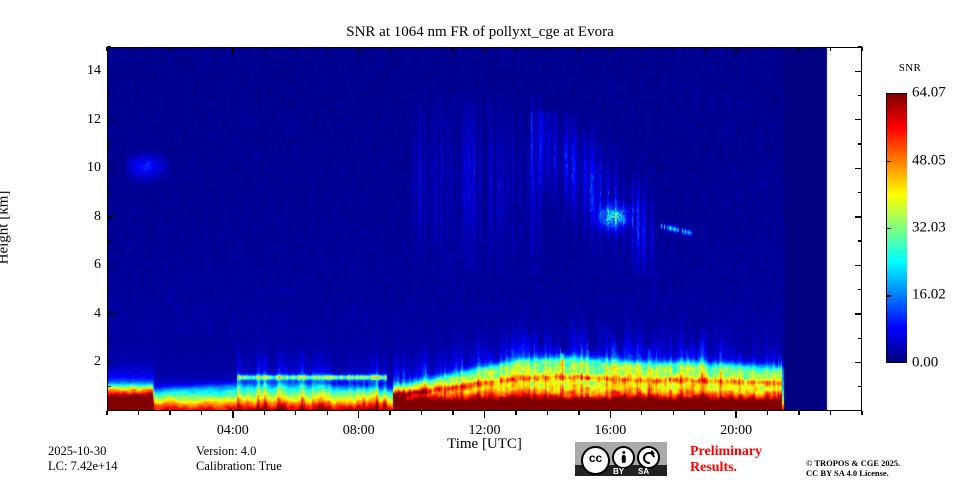  What do you see at coordinates (644, 471) in the screenshot?
I see `sa-label: SA` at bounding box center [644, 471].